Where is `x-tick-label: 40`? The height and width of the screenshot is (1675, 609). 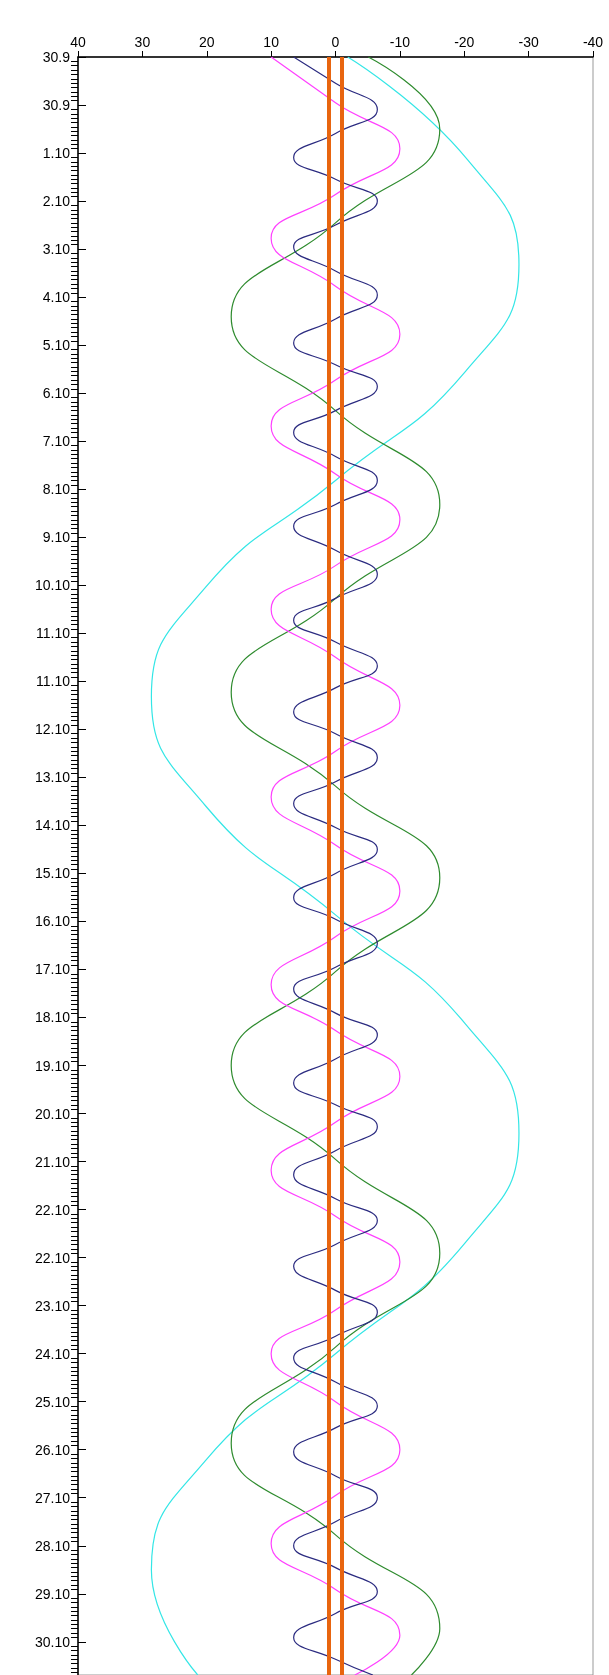 x-tick-label: 40 is located at coordinates (78, 42).